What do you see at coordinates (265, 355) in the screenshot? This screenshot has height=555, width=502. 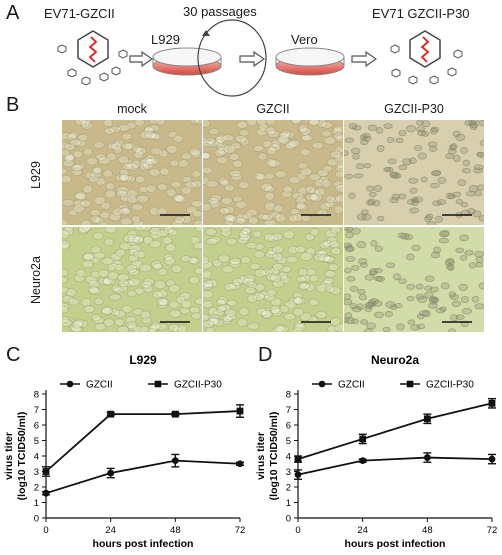 I see `panel-d-letter: D` at bounding box center [265, 355].